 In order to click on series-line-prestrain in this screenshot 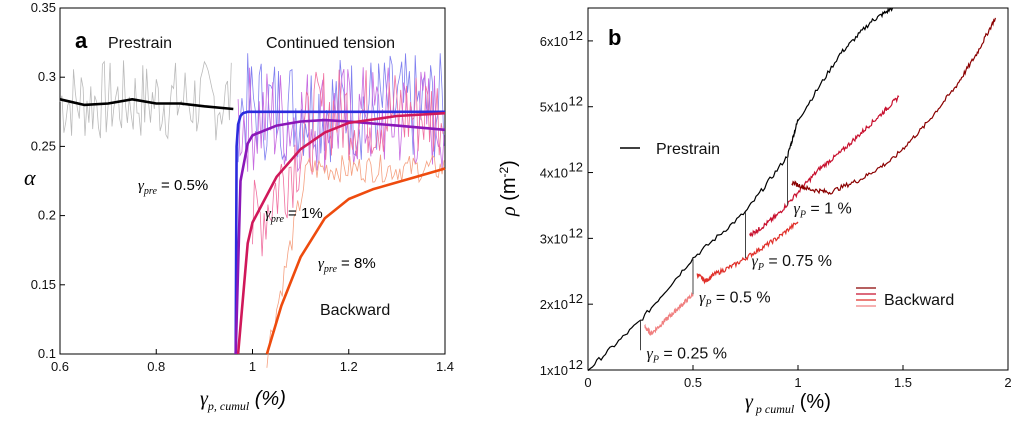, I will do `click(146, 104)`.